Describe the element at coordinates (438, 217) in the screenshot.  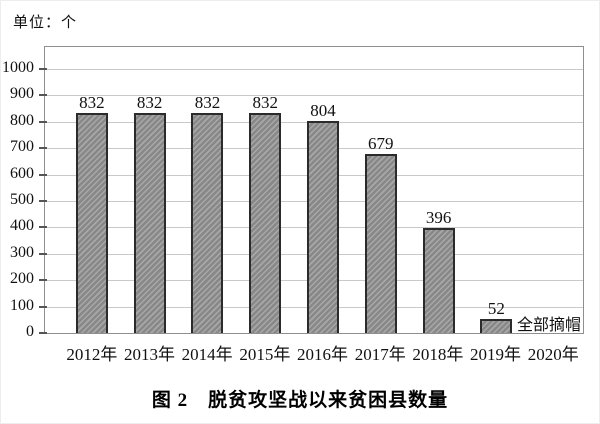
I see `bar-value-label: 396` at that location.